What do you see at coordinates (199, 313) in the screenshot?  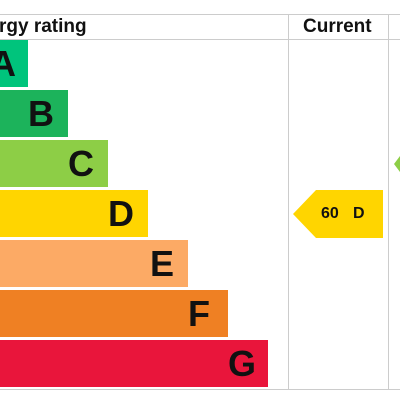 I see `band-label-f: F` at bounding box center [199, 313].